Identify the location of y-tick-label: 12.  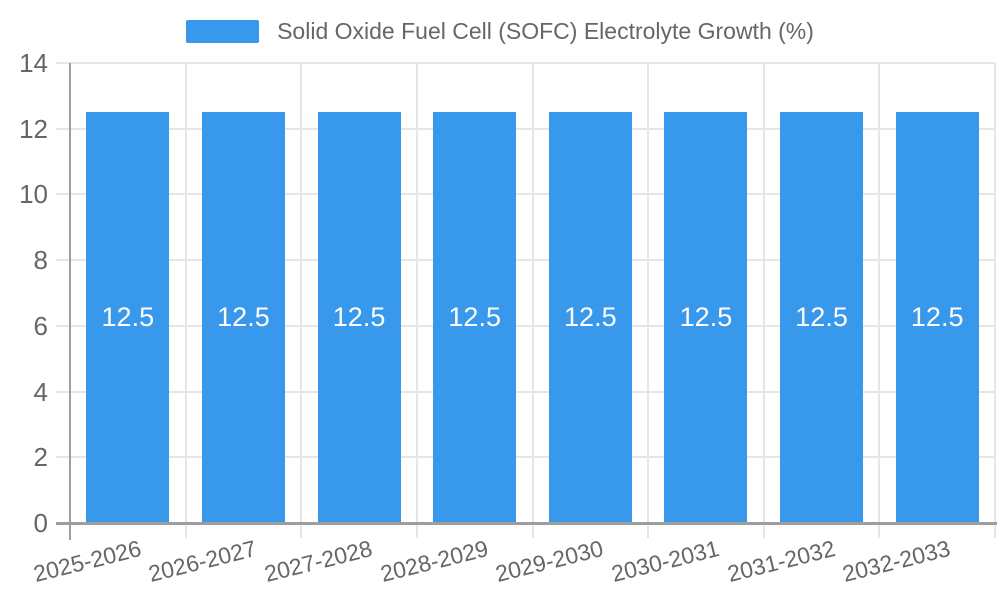
(33, 128).